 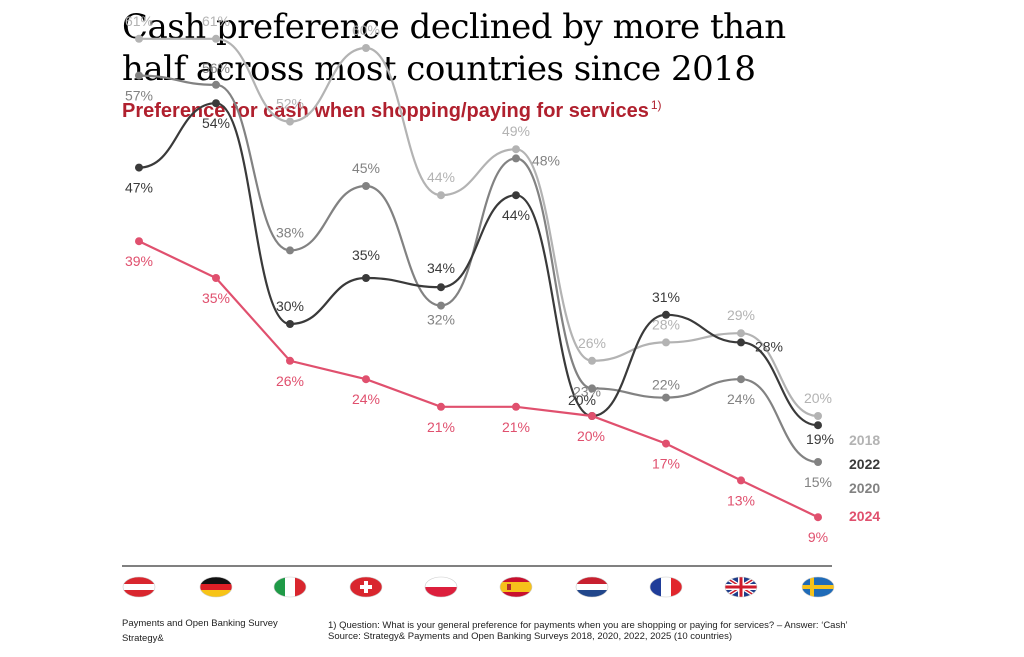 I want to click on point-2020-netherlands, so click(x=592, y=388).